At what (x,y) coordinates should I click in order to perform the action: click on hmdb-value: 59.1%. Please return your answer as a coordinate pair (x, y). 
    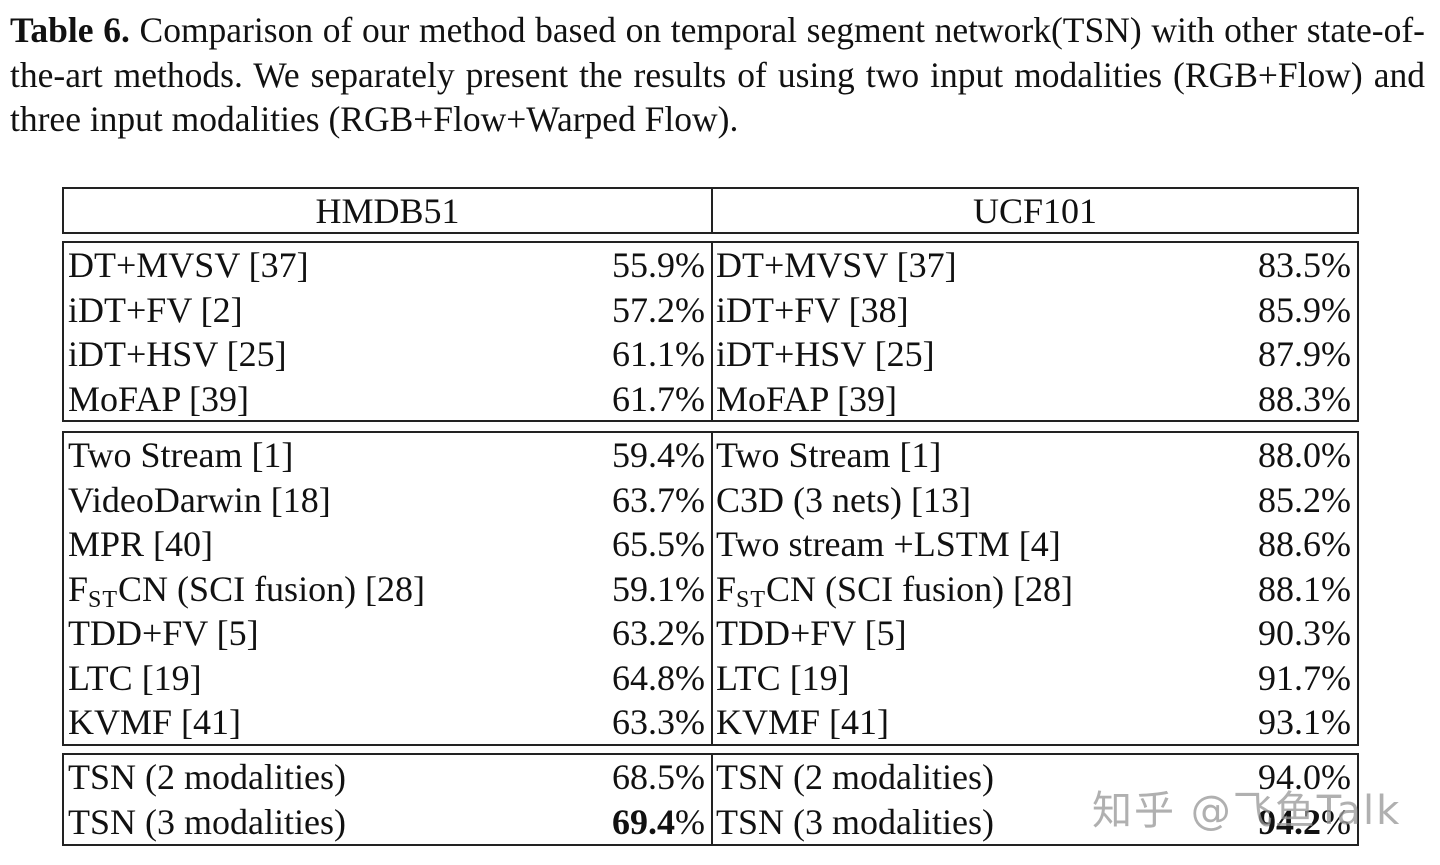
    Looking at the image, I should click on (658, 588).